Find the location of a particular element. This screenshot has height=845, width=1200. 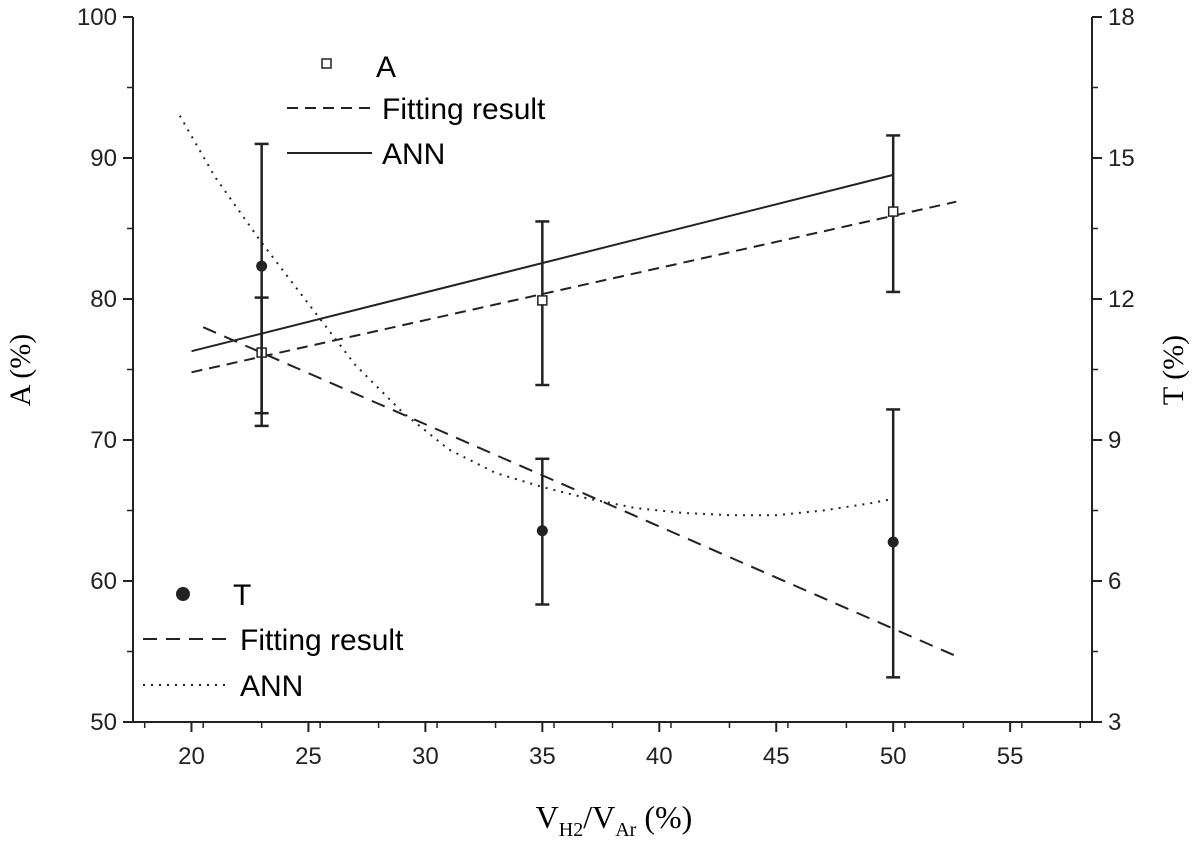

x-tick-label: 20 is located at coordinates (191, 756).